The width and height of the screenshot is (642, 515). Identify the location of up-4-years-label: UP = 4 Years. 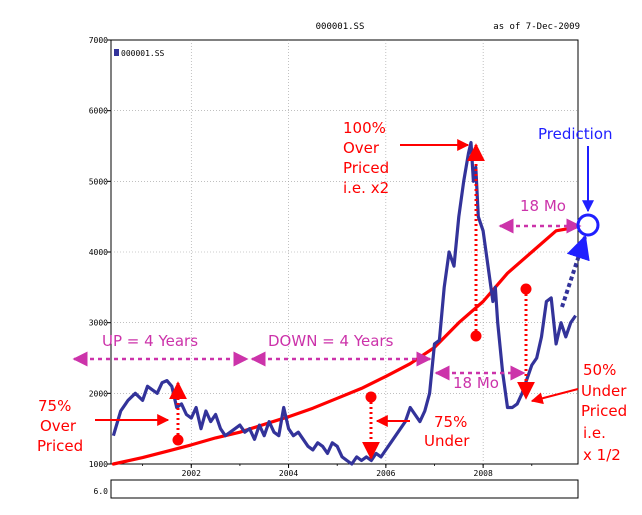
(150, 341).